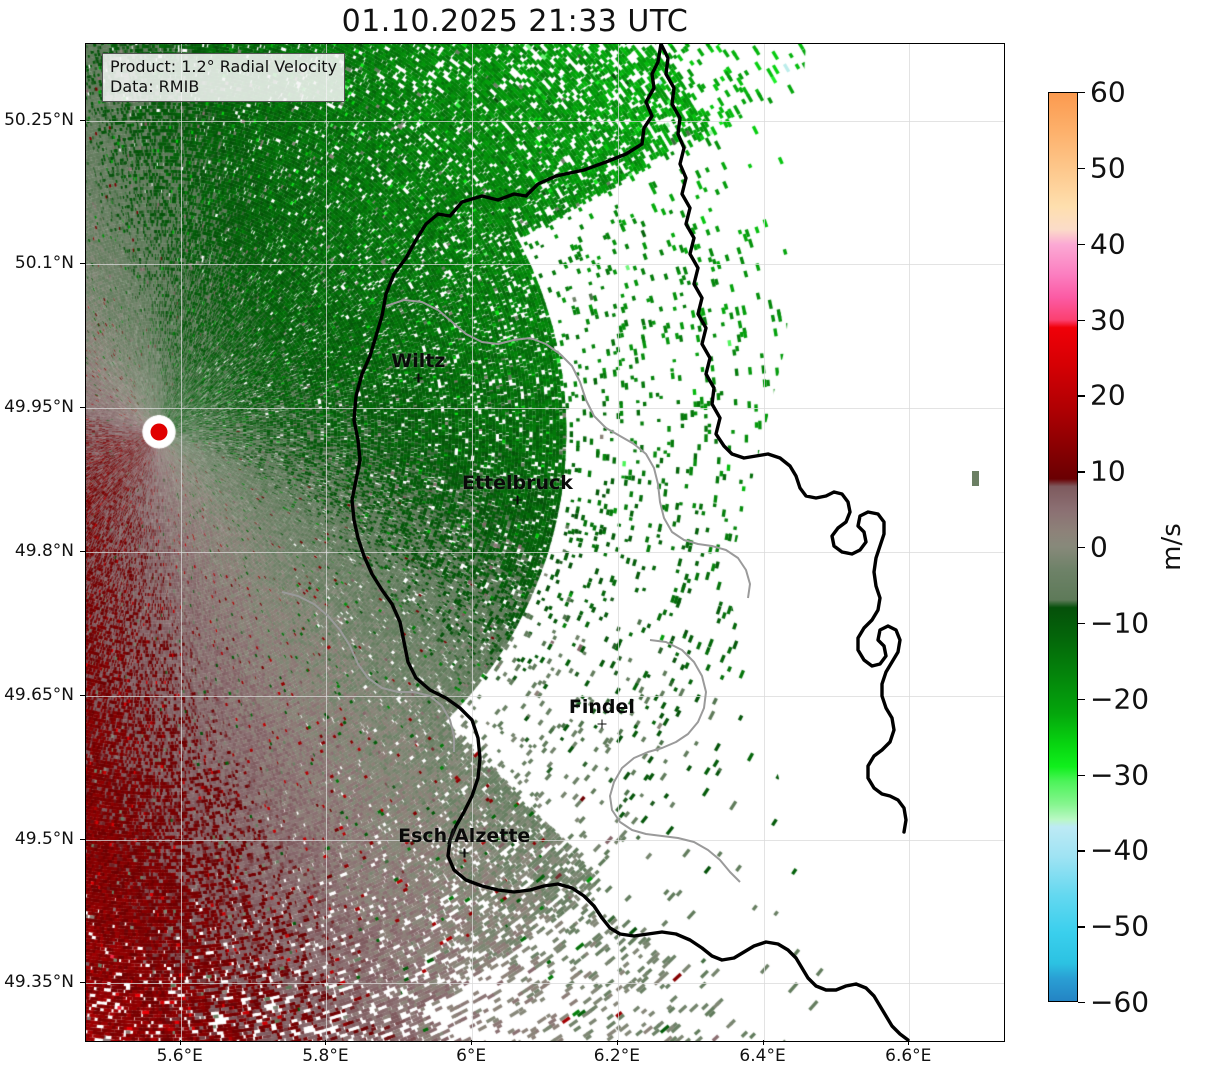  I want to click on x-tick-label-2: 6°E, so click(471, 1056).